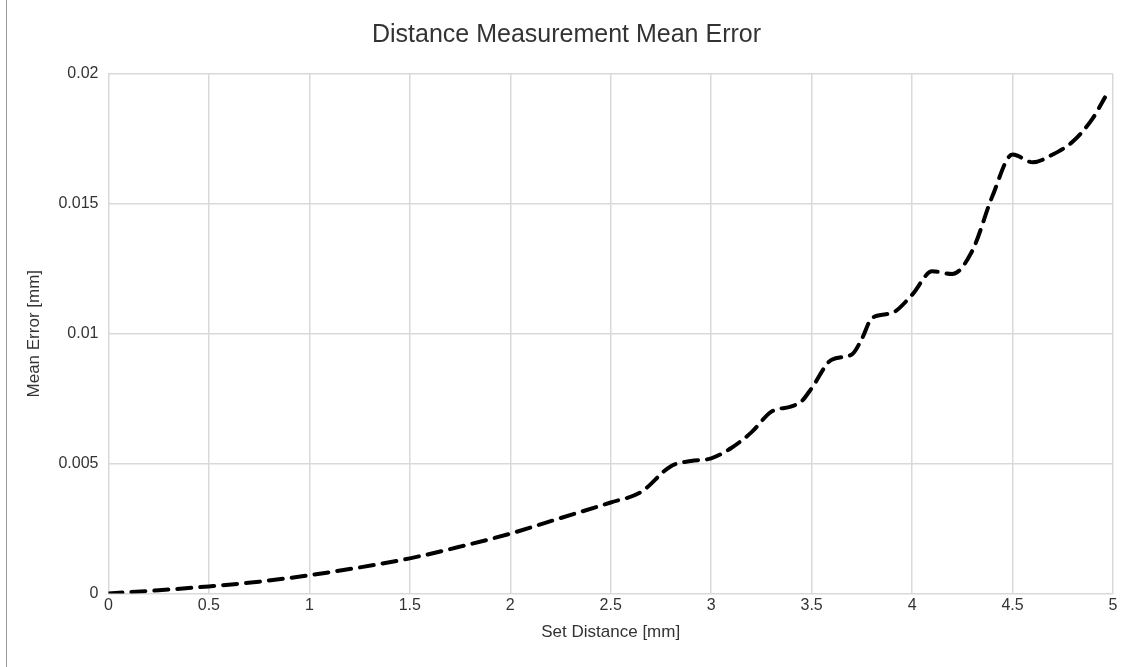 This screenshot has height=667, width=1133. What do you see at coordinates (566, 32) in the screenshot?
I see `chart-title: Distance Measurement Mean Error` at bounding box center [566, 32].